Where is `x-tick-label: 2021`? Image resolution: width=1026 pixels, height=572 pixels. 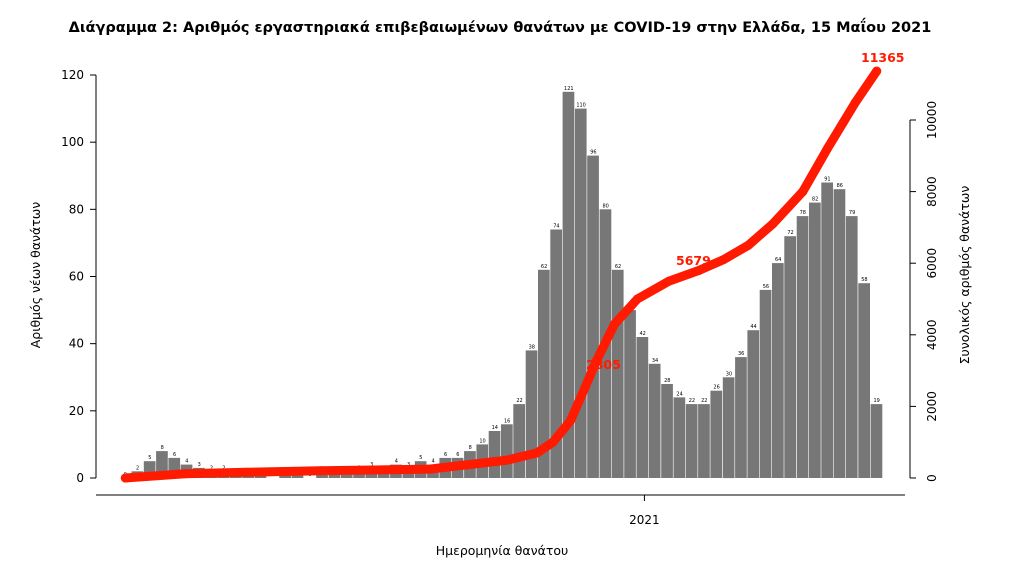
x-tick-label: 2021 is located at coordinates (644, 520).